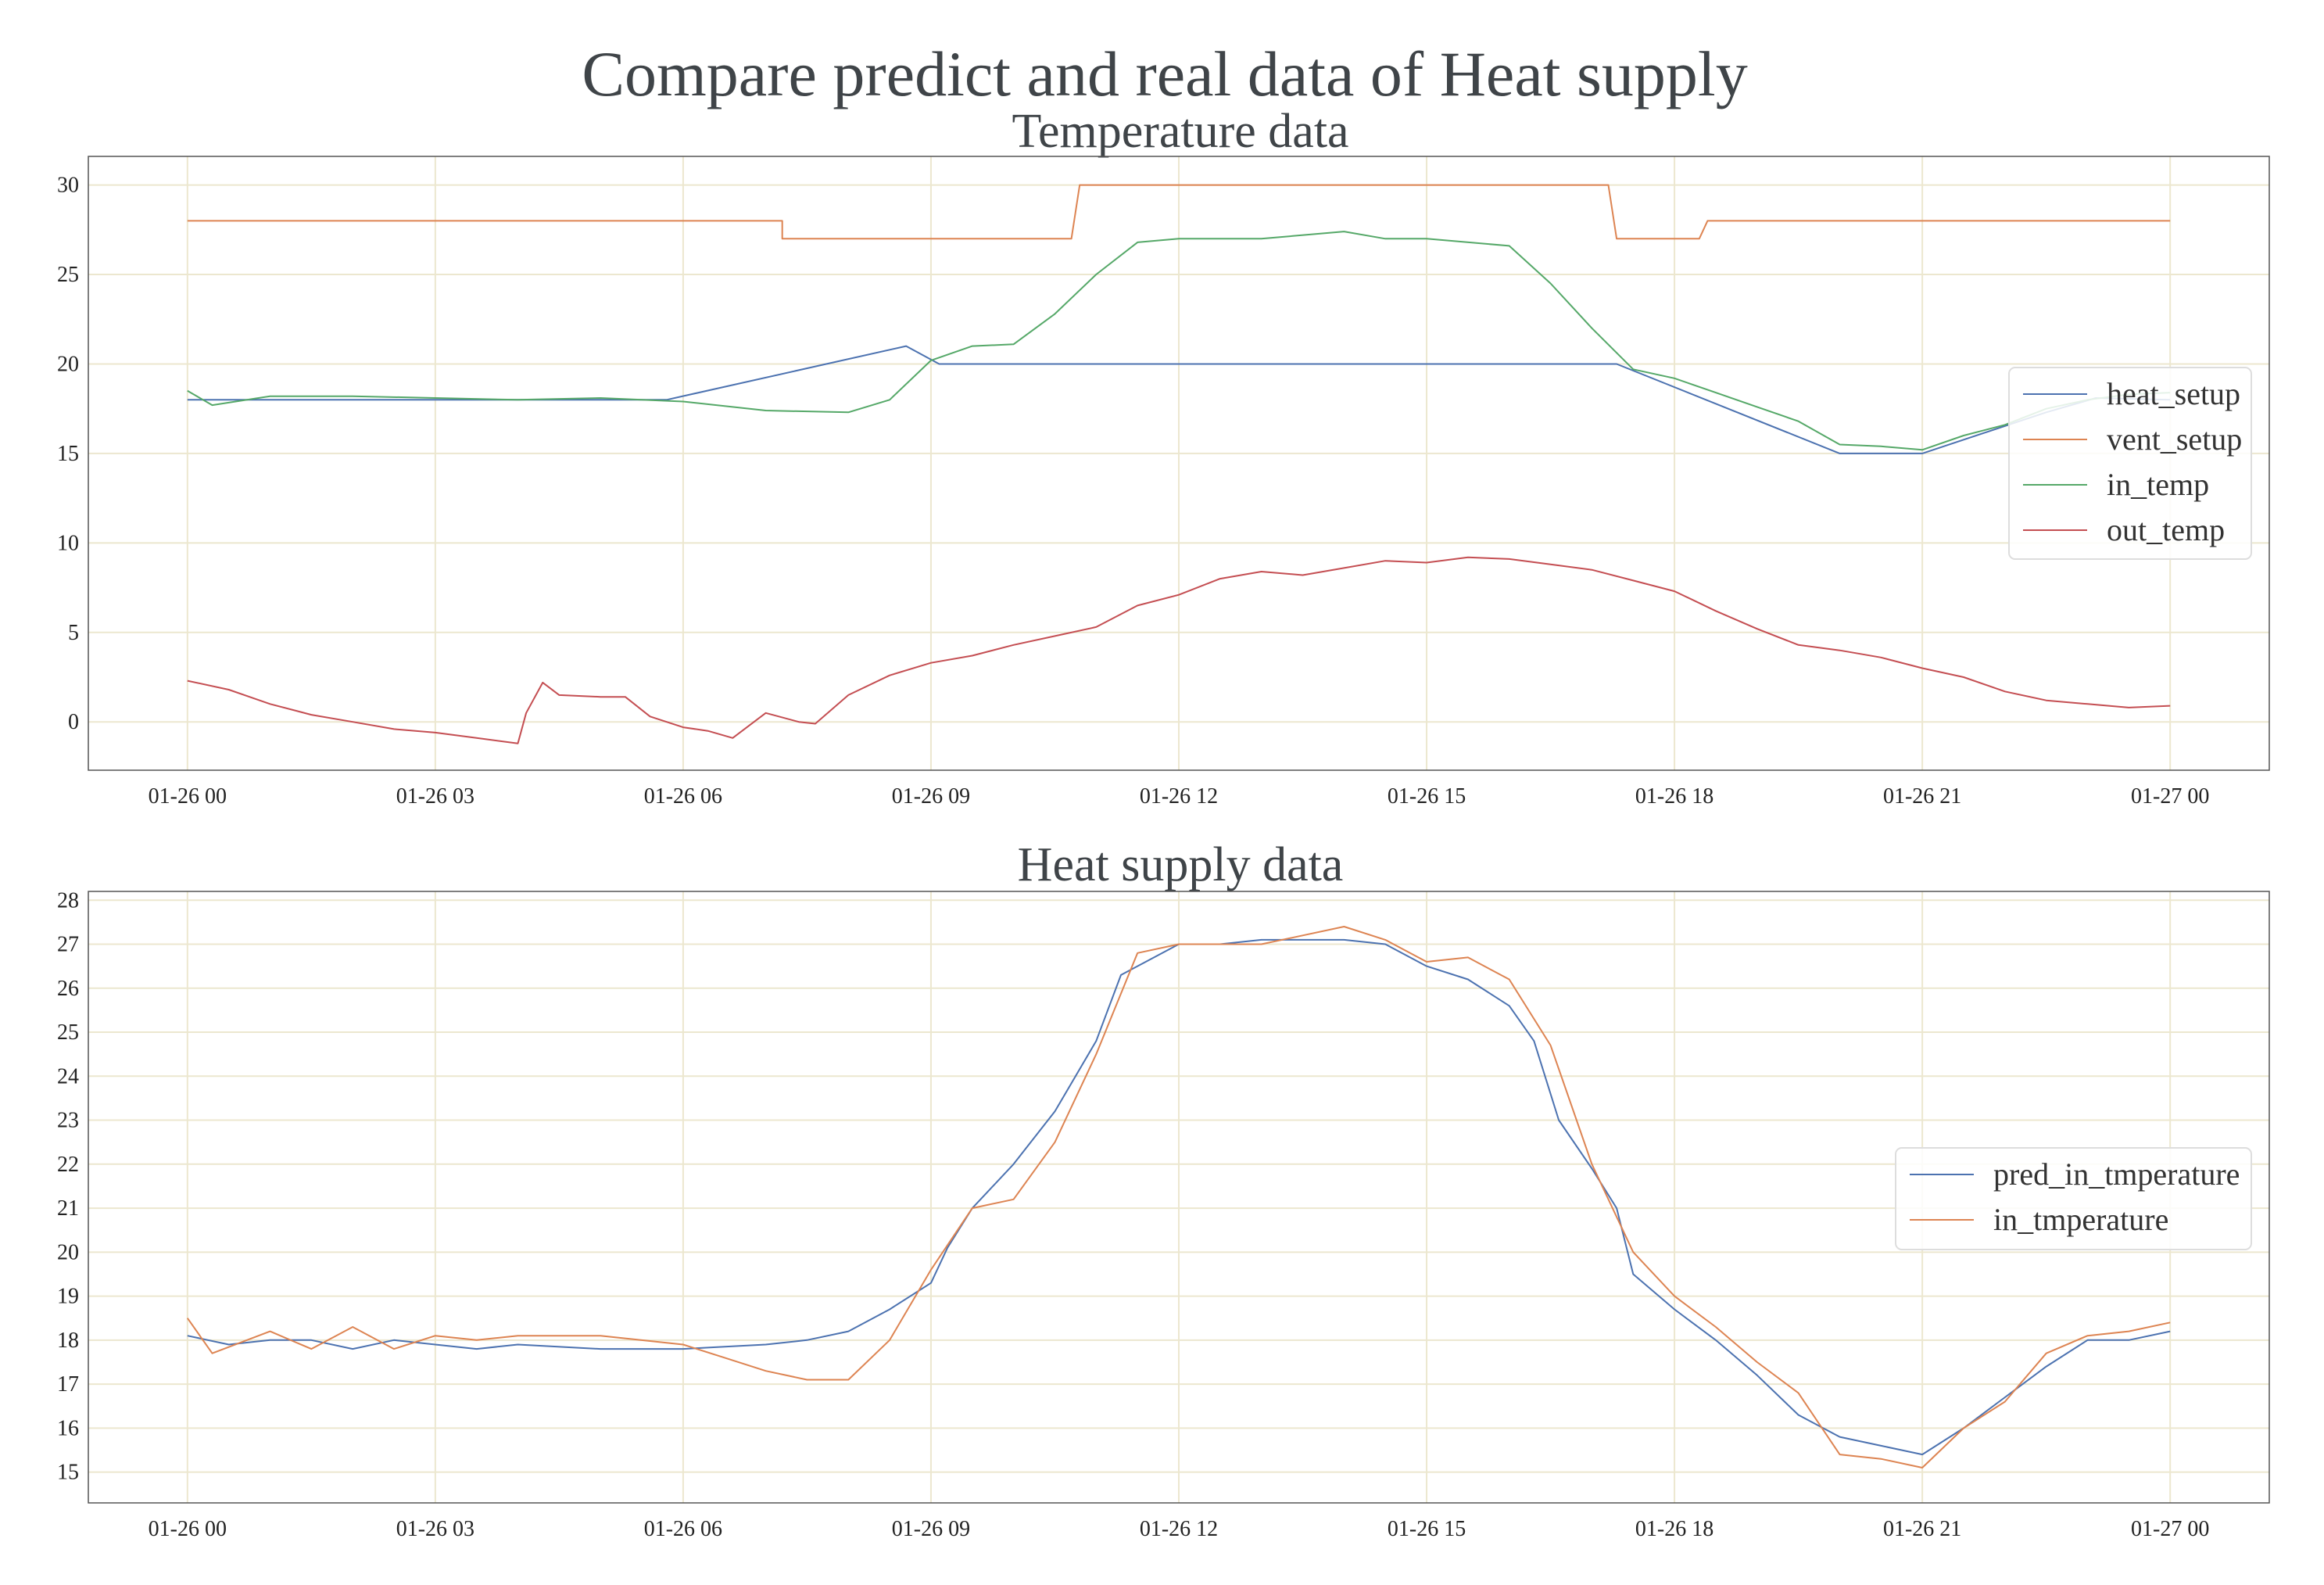 This screenshot has width=2324, height=1585. Describe the element at coordinates (68, 1428) in the screenshot. I see `heat-supply-chart-y-tick-label: 16` at that location.